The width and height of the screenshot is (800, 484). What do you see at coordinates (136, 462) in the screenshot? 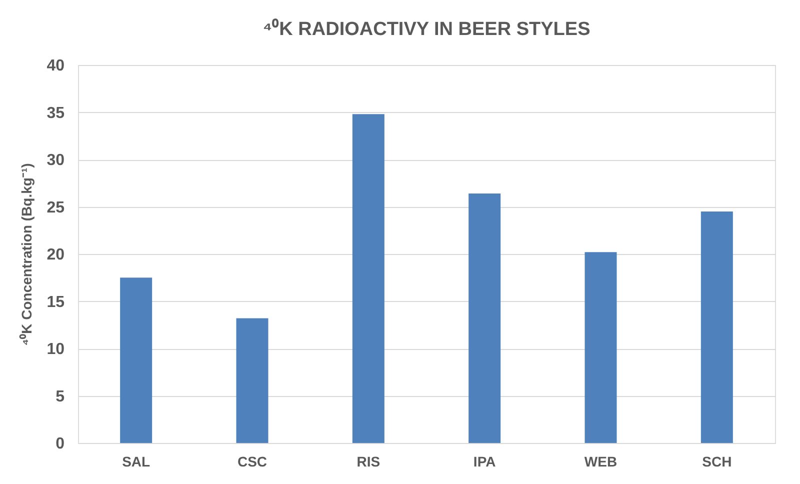
I see `x-tick-label: SAL` at bounding box center [136, 462].